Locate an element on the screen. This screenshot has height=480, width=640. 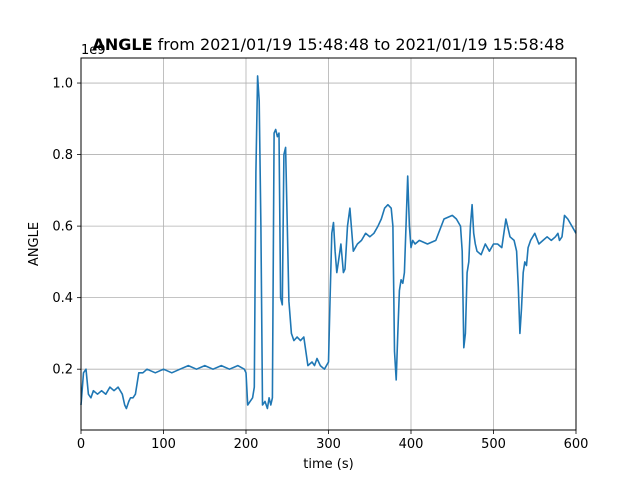
y-axis-ticks: 0.2 0.4 0.6 0.8 1.0 is located at coordinates (66, 227).